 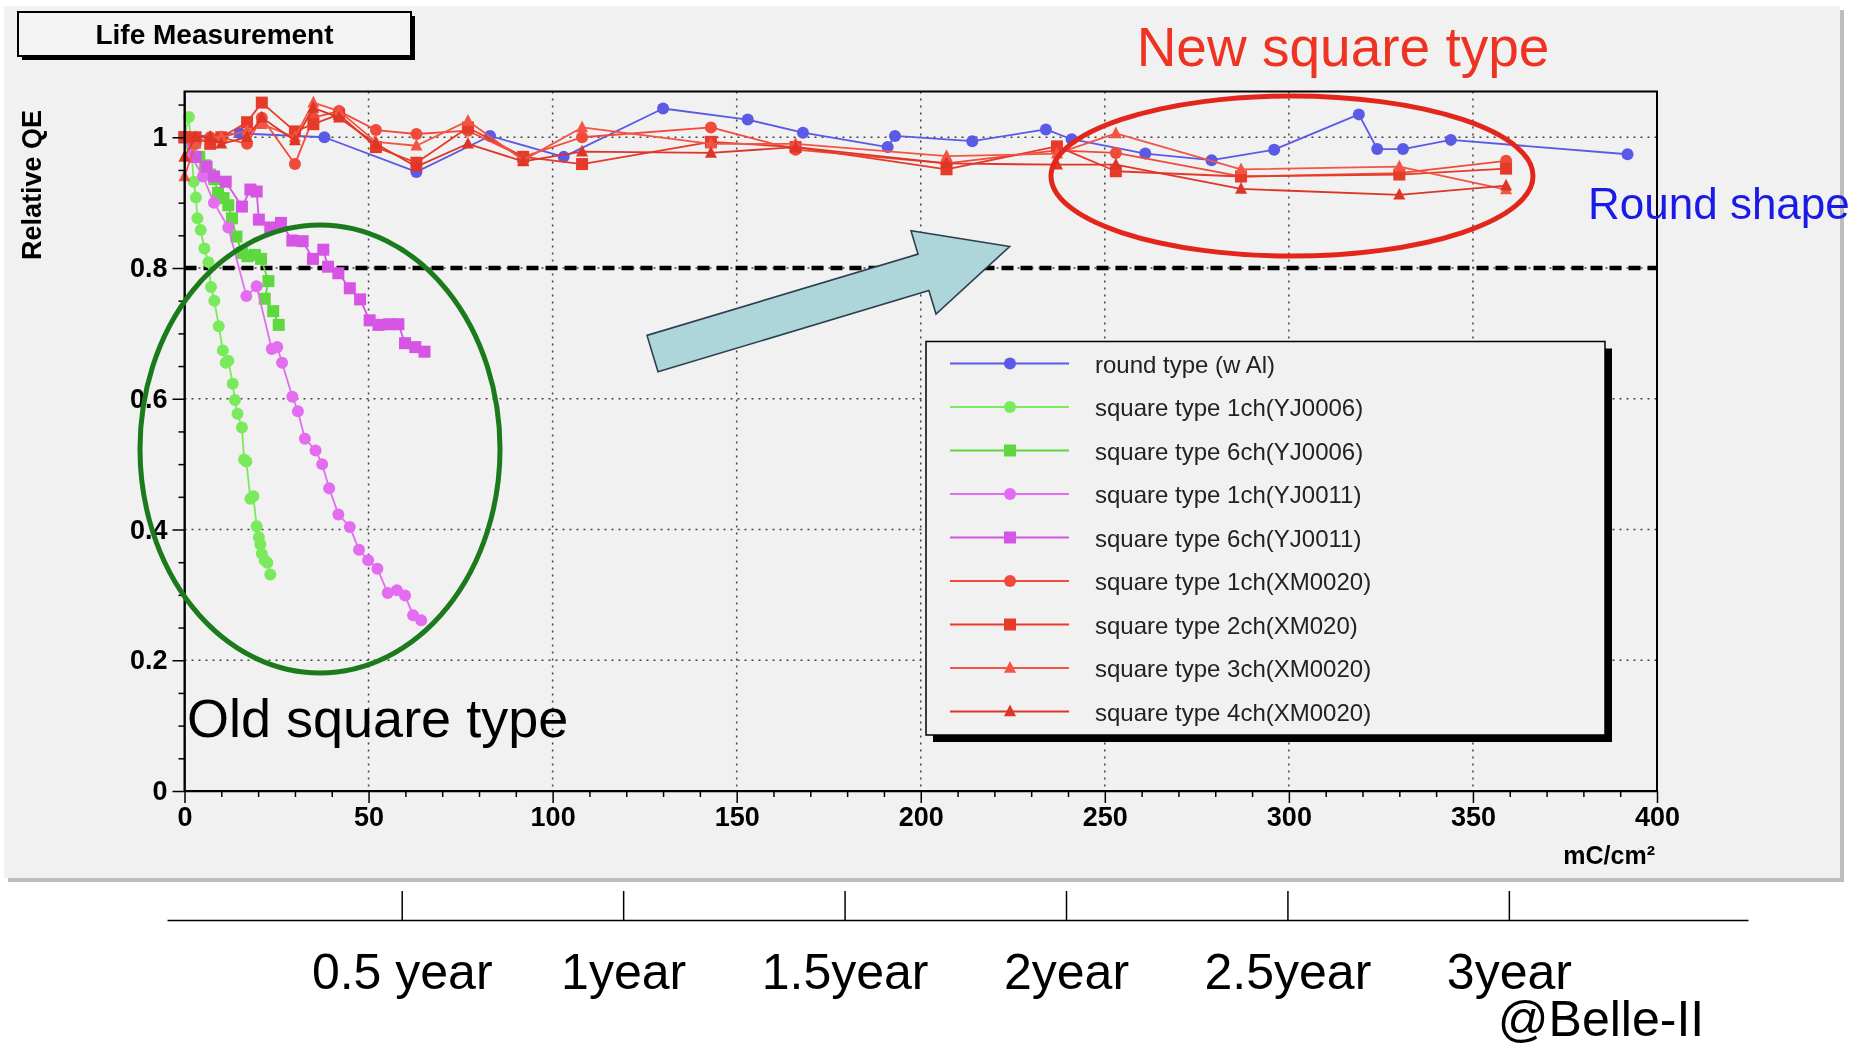 I want to click on legend-label: square type 2ch(XM020), so click(x=1226, y=624).